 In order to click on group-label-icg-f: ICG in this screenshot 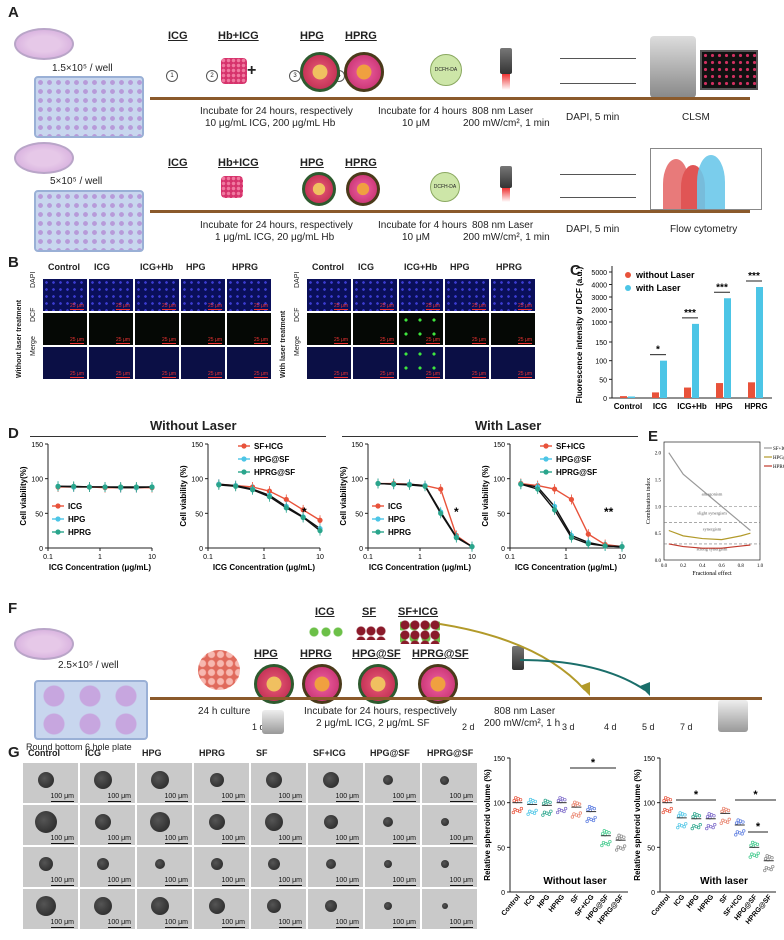, I will do `click(325, 612)`.